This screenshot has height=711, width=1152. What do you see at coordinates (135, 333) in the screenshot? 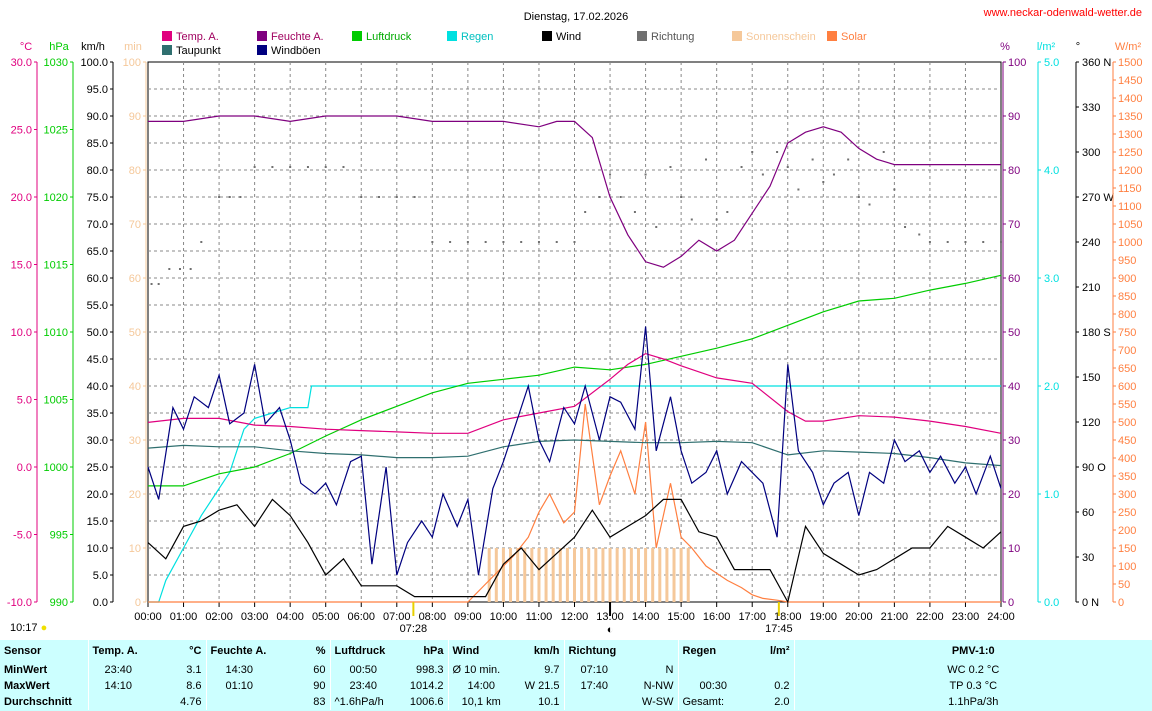
I see `sunshine-tick-label: 50` at bounding box center [135, 333].